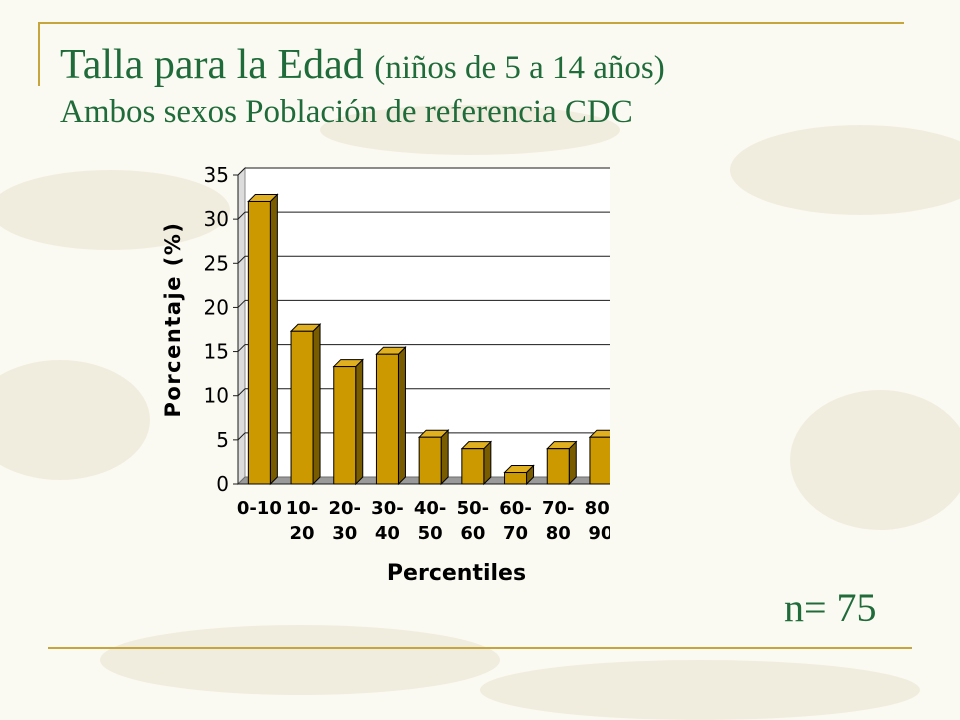 The image size is (960, 720). What do you see at coordinates (346, 112) in the screenshot?
I see `slide-subtitle: Ambos sexos Población de referencia CDC` at bounding box center [346, 112].